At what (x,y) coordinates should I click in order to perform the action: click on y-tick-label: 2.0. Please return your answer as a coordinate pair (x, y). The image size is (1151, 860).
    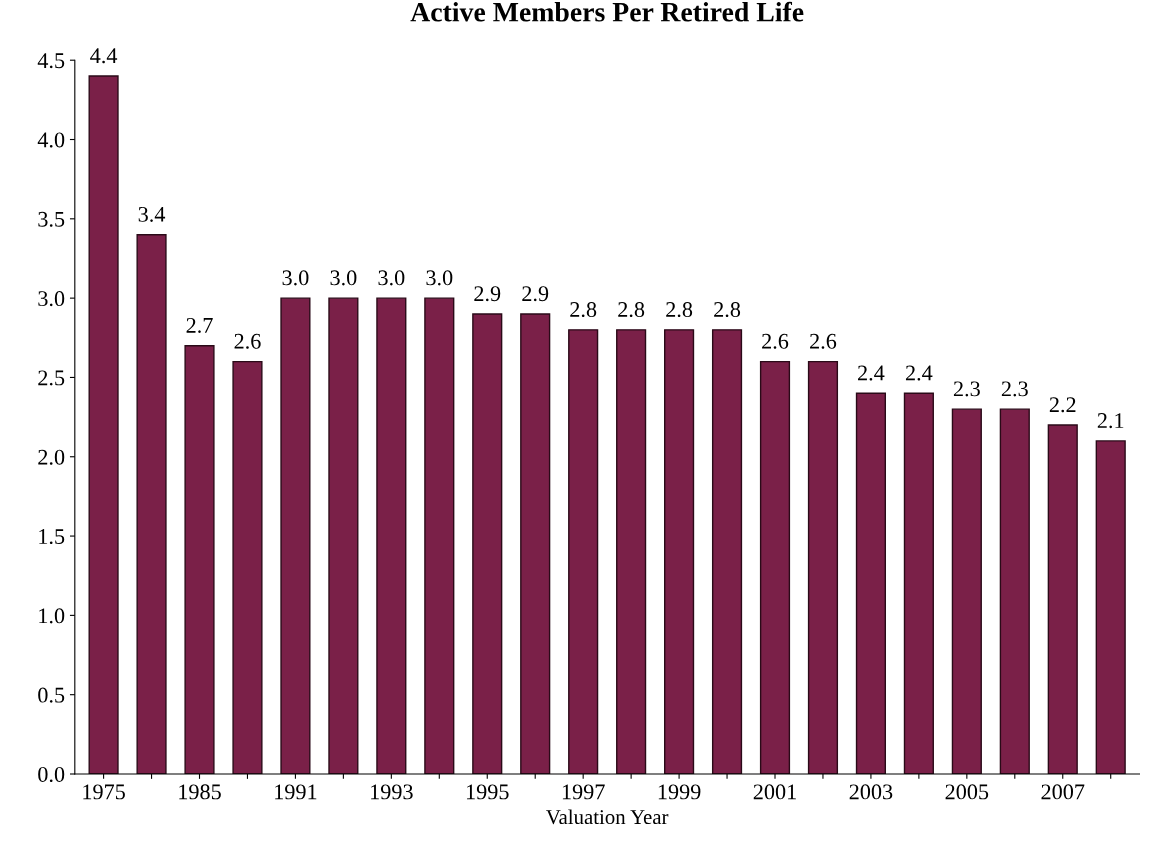
    Looking at the image, I should click on (51, 457).